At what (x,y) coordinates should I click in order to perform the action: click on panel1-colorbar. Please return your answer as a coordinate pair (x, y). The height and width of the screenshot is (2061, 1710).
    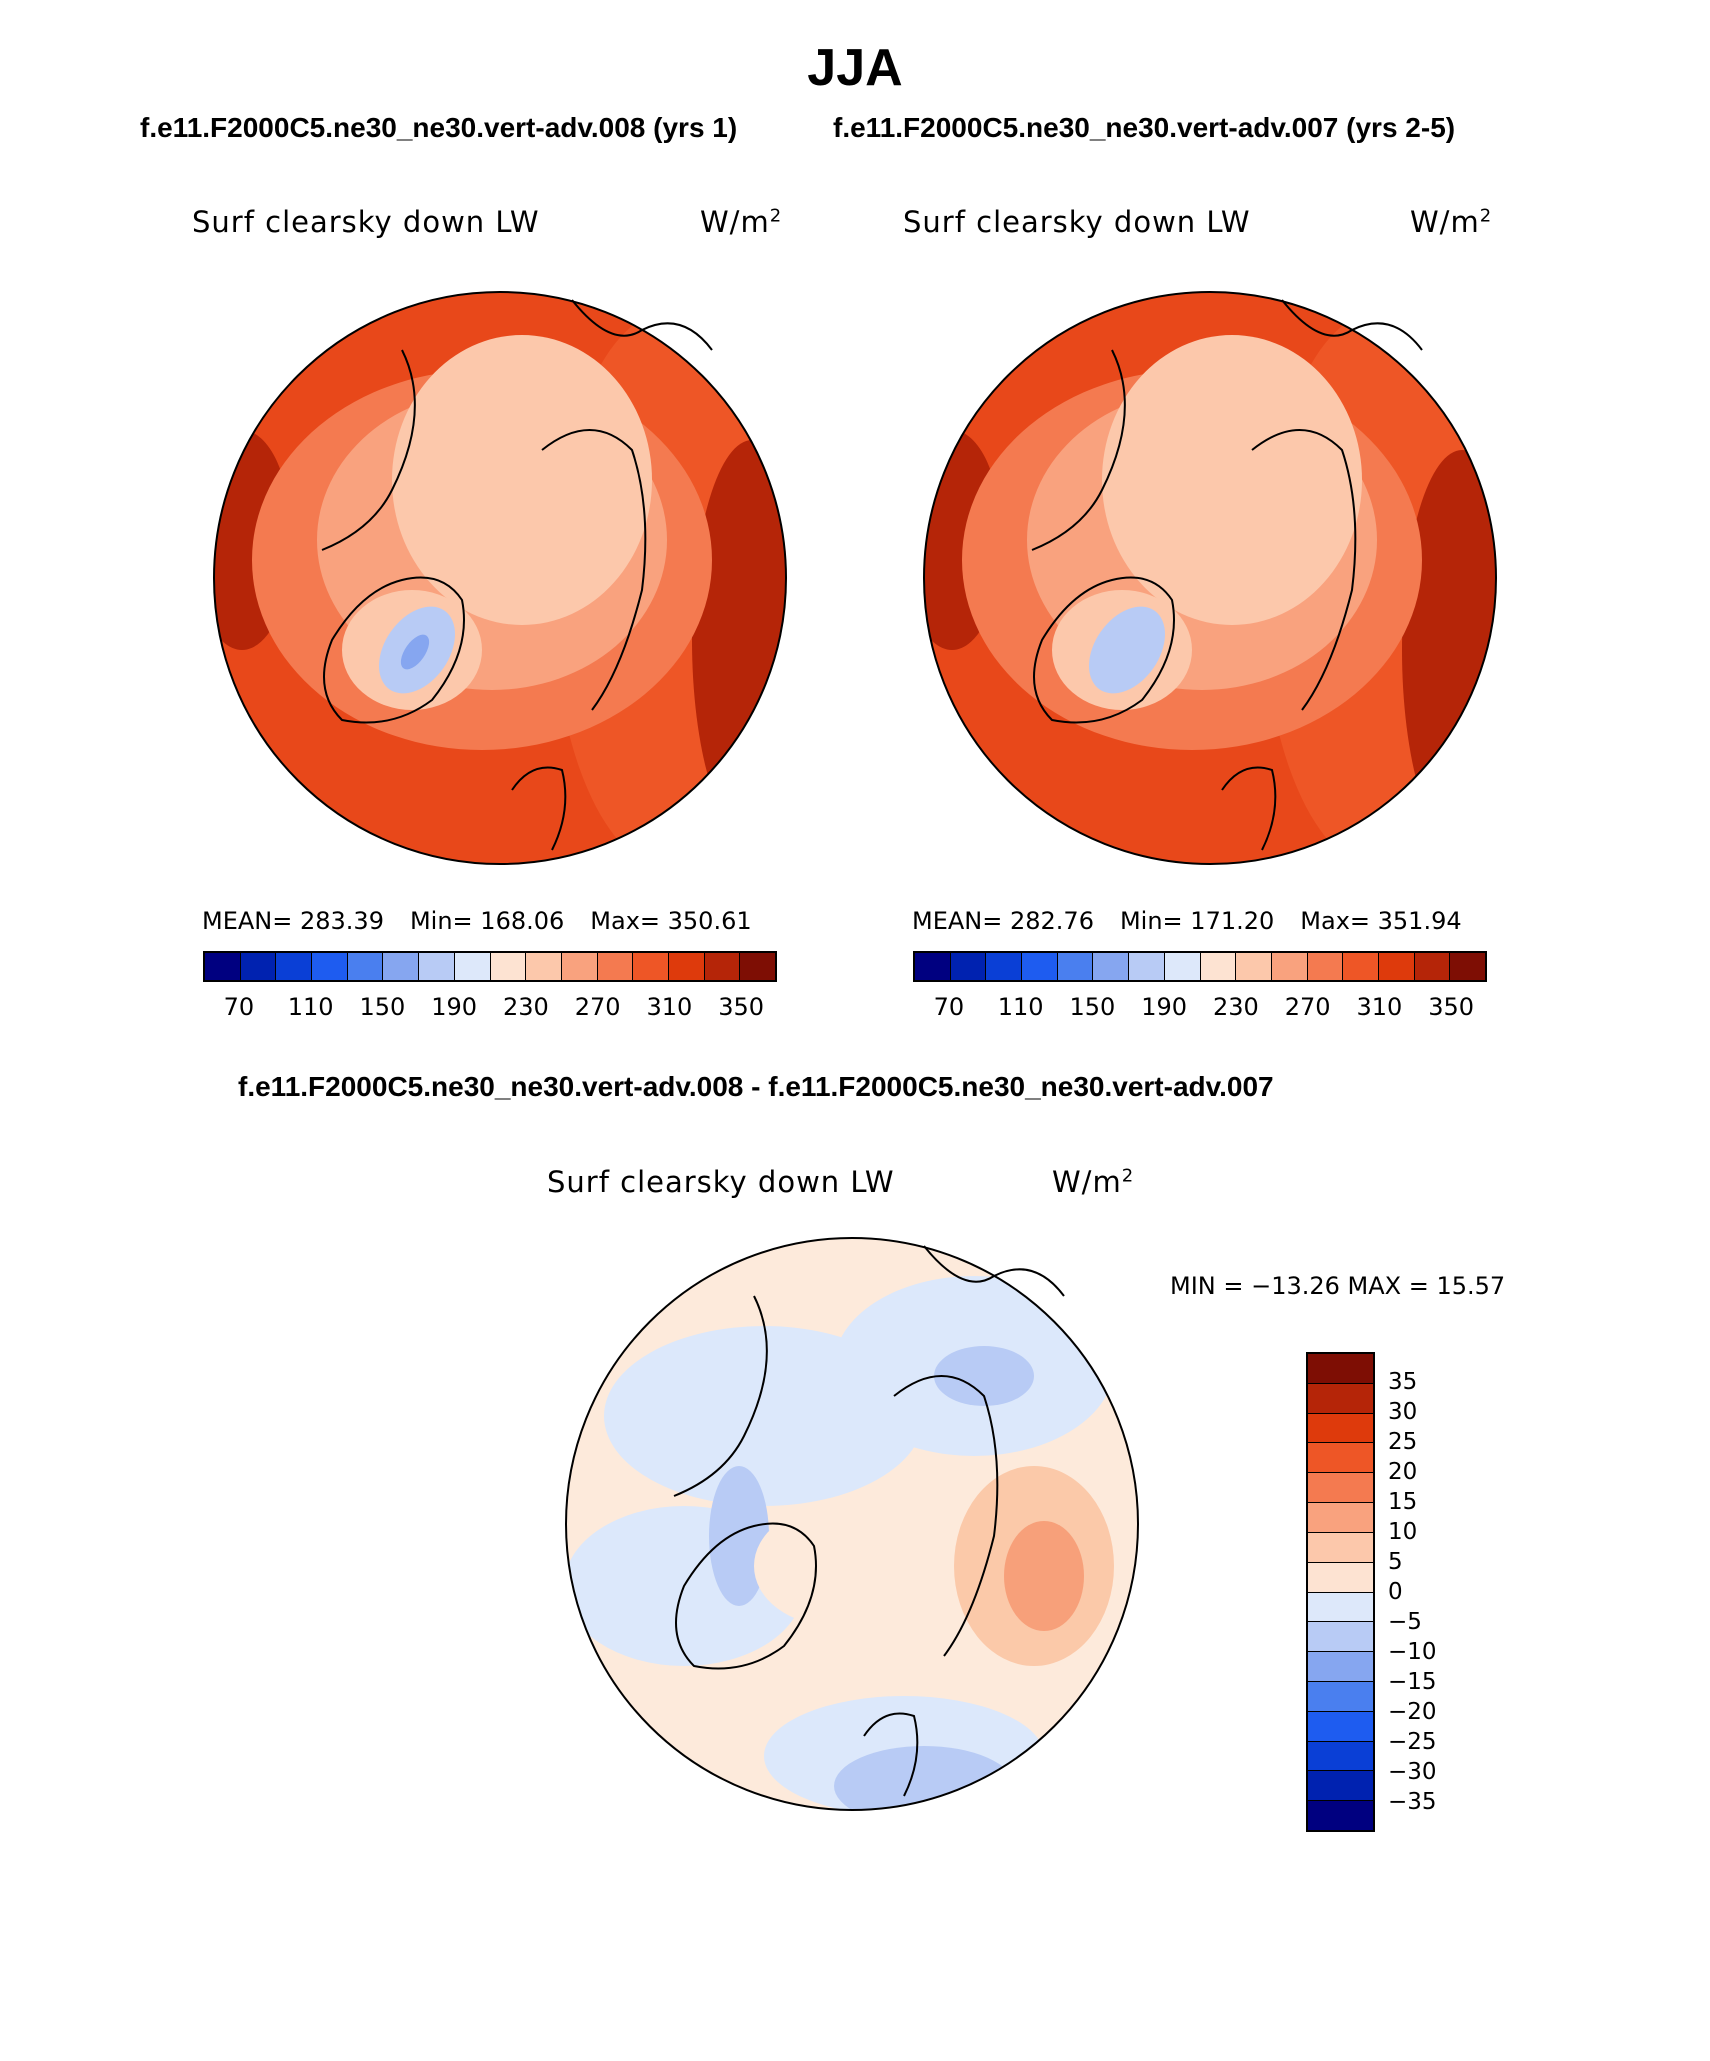
    Looking at the image, I should click on (490, 966).